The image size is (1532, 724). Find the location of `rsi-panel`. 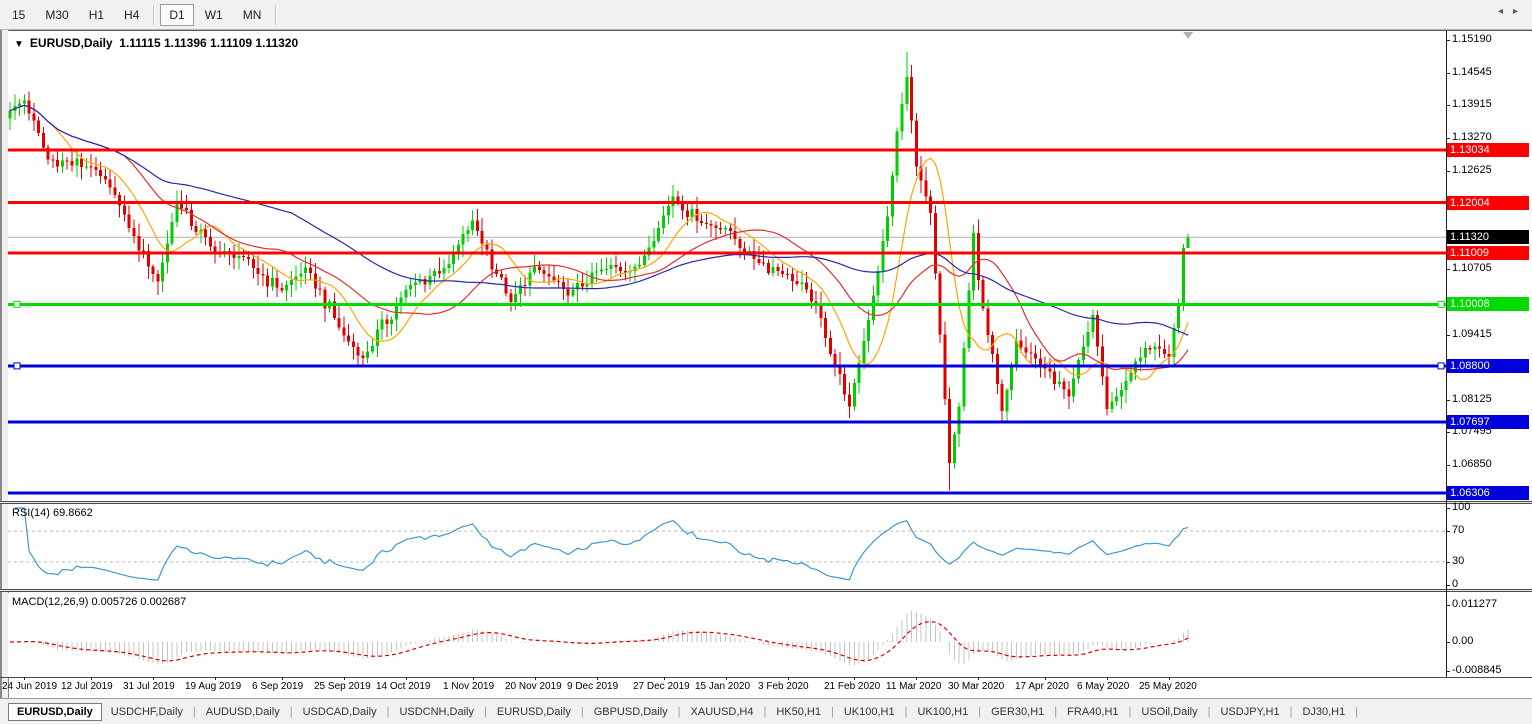

rsi-panel is located at coordinates (727, 546).